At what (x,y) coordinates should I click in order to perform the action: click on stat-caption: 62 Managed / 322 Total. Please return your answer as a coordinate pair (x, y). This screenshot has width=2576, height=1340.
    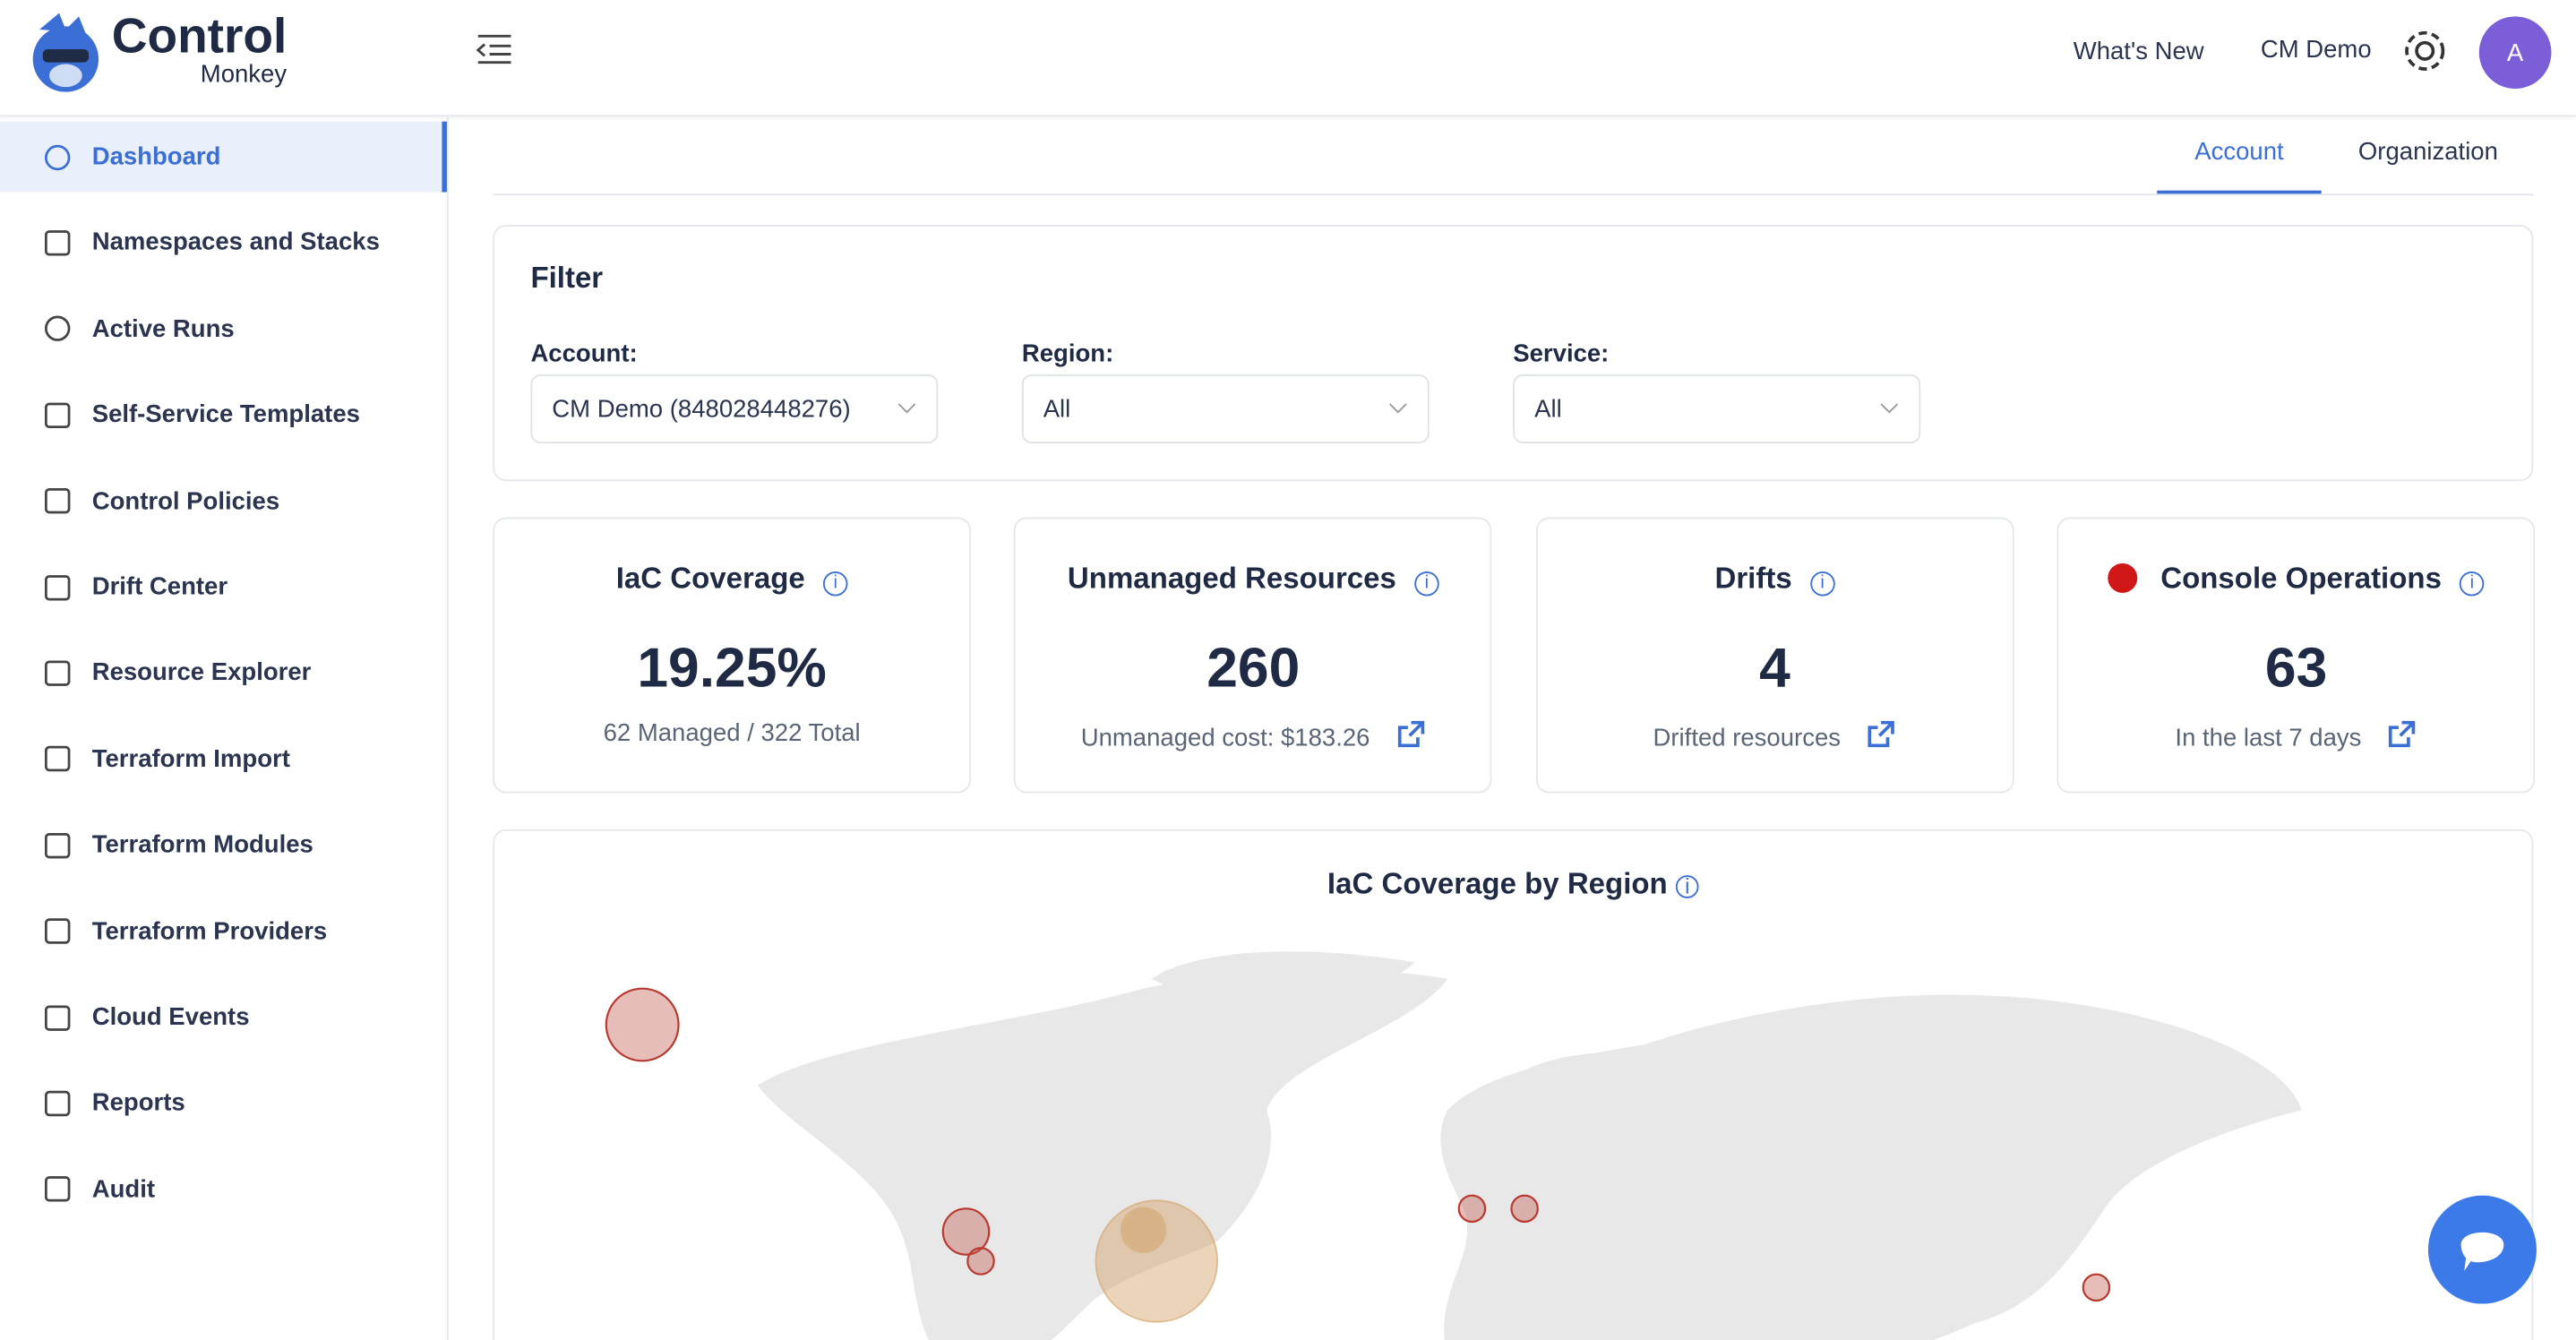
    Looking at the image, I should click on (731, 734).